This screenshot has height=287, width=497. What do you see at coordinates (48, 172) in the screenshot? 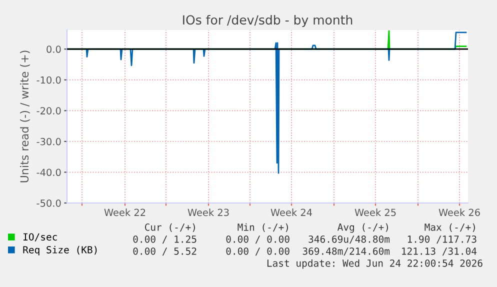
I see `y-tick-label: -40.0` at bounding box center [48, 172].